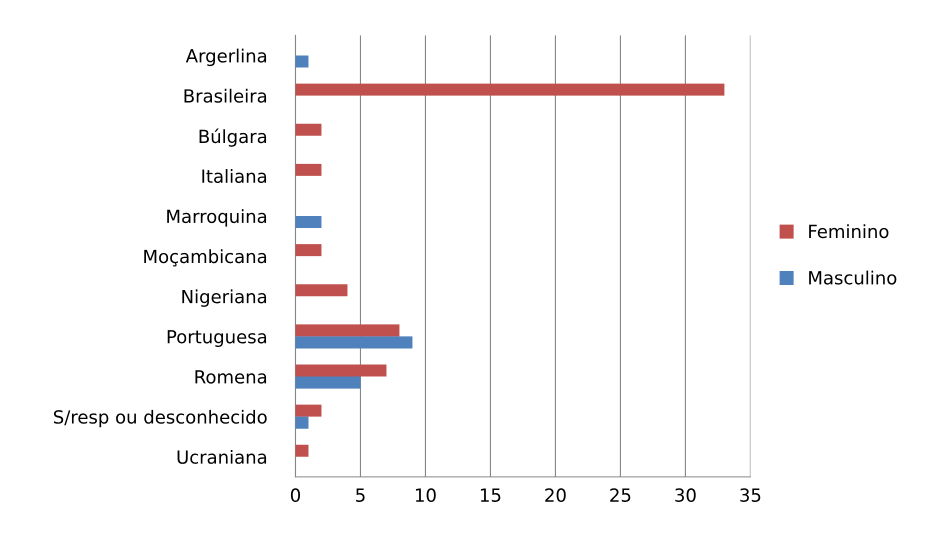 This screenshot has height=545, width=938. Describe the element at coordinates (490, 495) in the screenshot. I see `x-tick-label: 15` at that location.